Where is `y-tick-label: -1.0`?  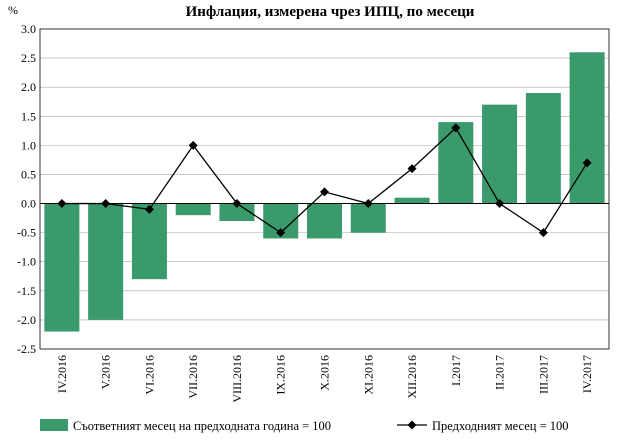 y-tick-label: -1.0 is located at coordinates (26, 262).